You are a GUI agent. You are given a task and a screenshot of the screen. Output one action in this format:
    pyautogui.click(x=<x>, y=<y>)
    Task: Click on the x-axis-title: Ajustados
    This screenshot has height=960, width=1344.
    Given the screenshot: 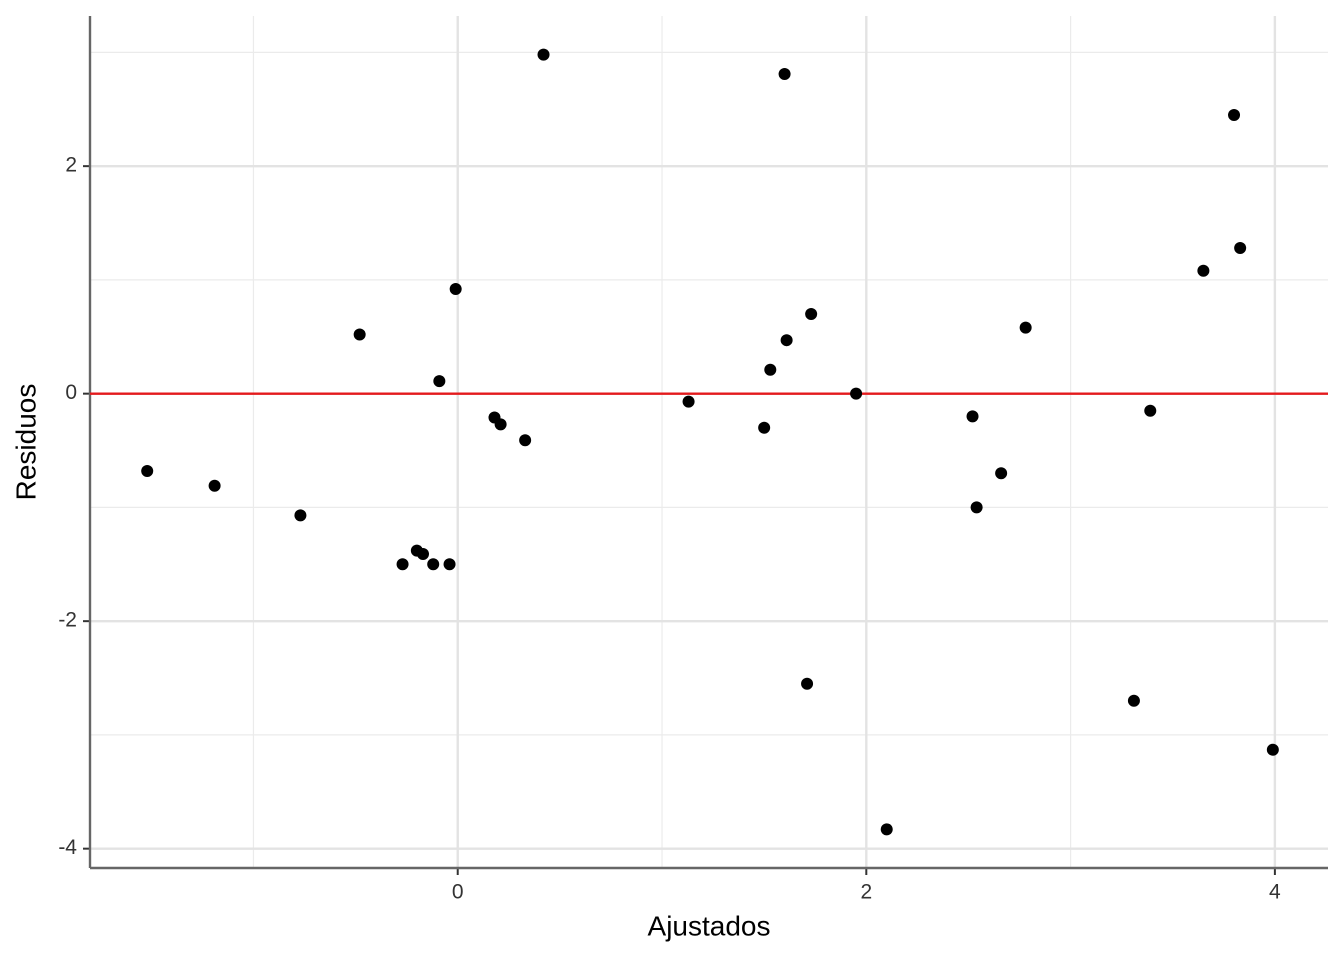 What is the action you would take?
    pyautogui.click(x=709, y=925)
    